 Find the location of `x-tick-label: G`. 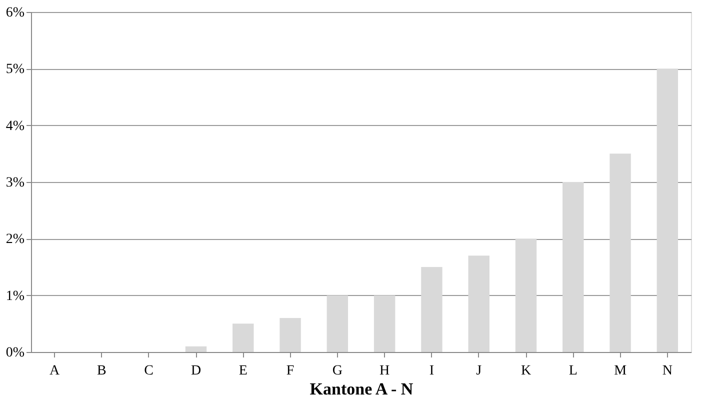

x-tick-label: G is located at coordinates (337, 371).